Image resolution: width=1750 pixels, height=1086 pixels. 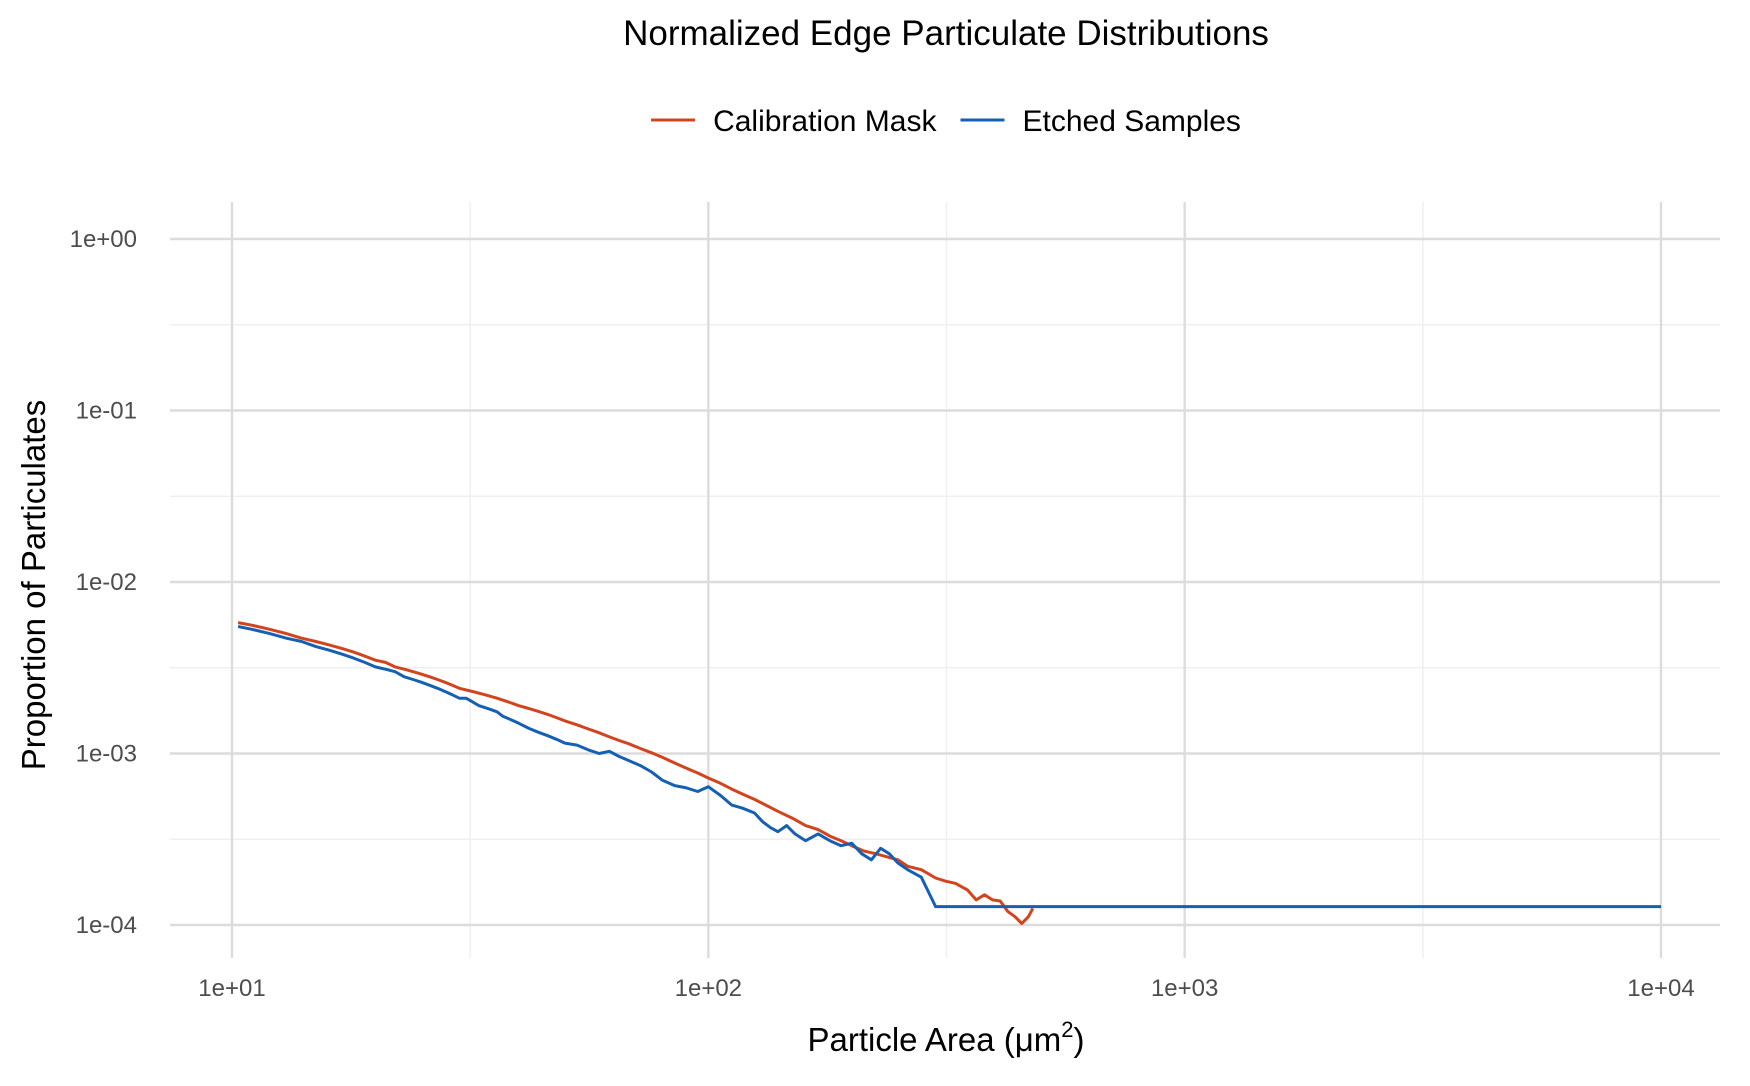 I want to click on legend-item: Calibration Mask, so click(x=794, y=121).